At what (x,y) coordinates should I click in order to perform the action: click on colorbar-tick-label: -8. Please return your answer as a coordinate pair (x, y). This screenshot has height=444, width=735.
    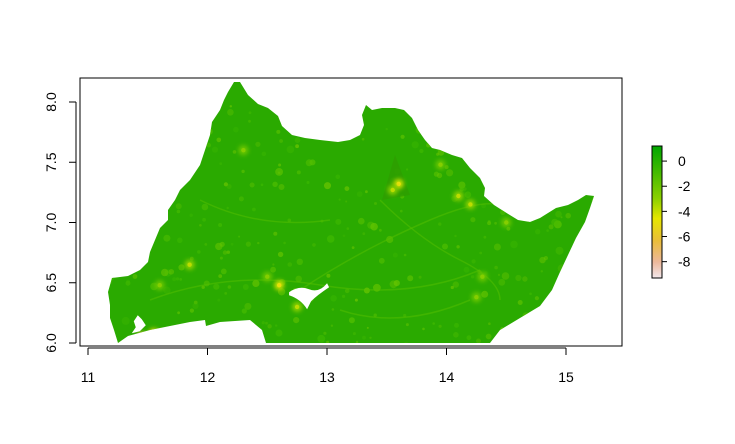
    Looking at the image, I should click on (684, 262).